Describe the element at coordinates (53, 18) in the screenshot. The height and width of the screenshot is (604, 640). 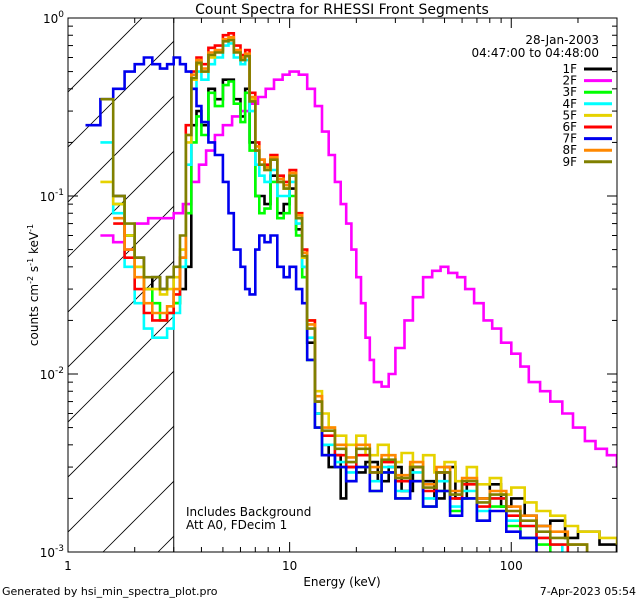
I see `y-tick-label: 10⁰` at that location.